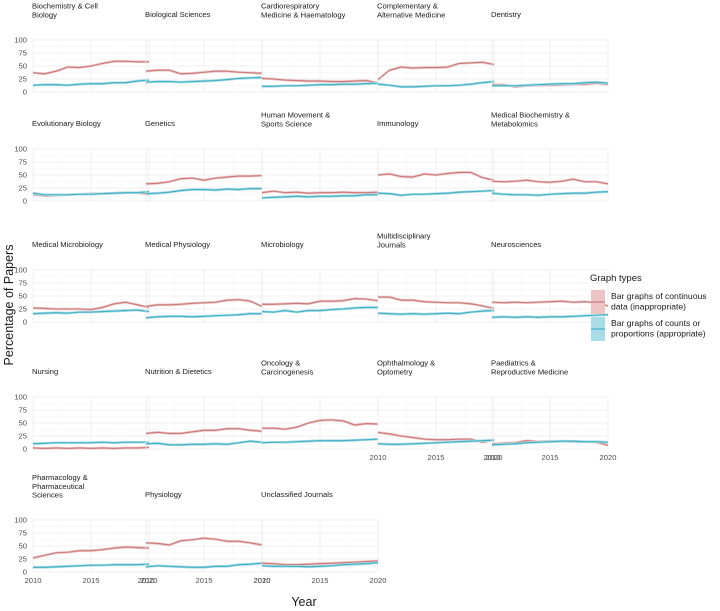  I want to click on legend-label: Bar graphs of counts or, so click(655, 323).